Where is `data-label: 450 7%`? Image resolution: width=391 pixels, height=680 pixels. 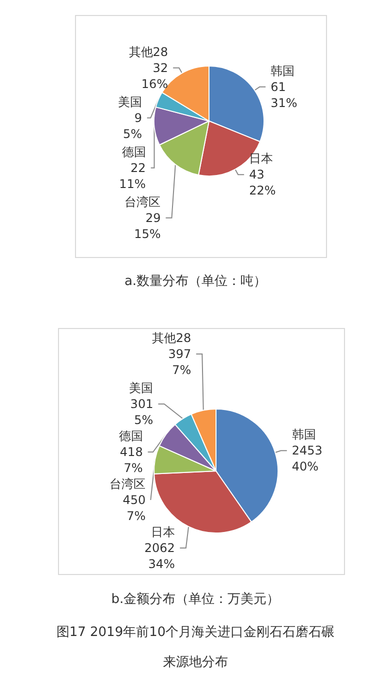
data-label: 450 7% is located at coordinates (134, 508).